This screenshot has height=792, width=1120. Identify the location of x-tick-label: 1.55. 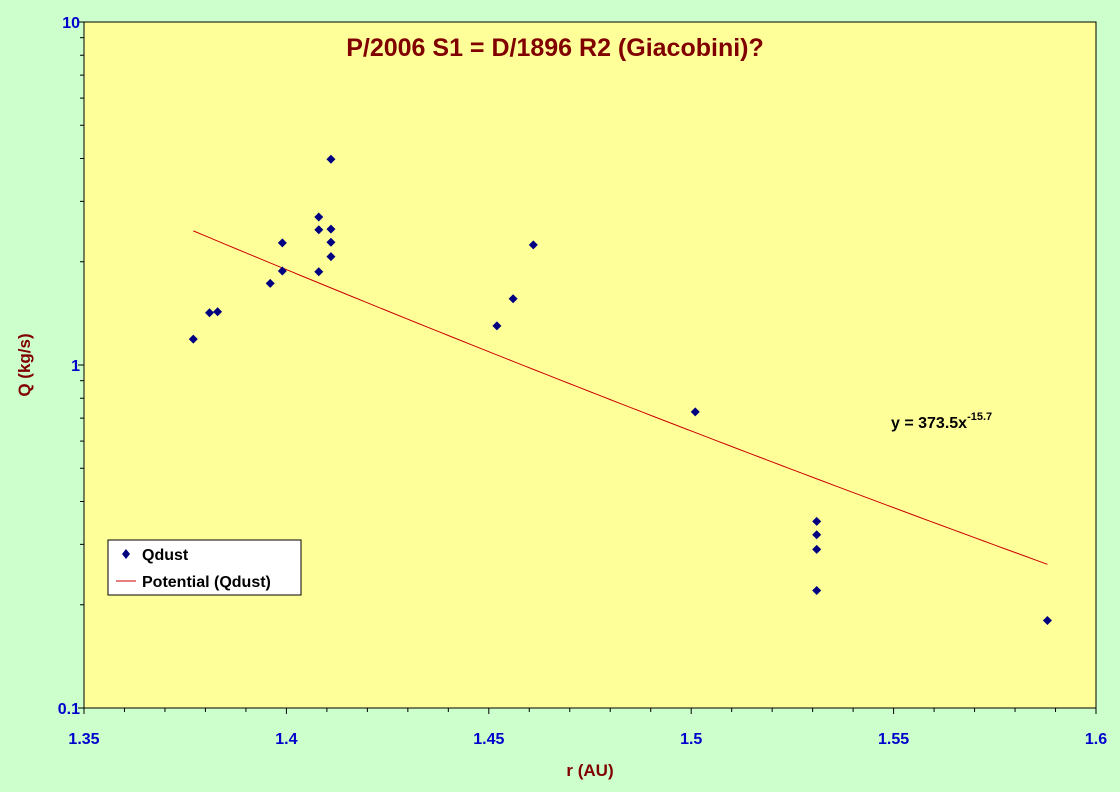
(893, 739).